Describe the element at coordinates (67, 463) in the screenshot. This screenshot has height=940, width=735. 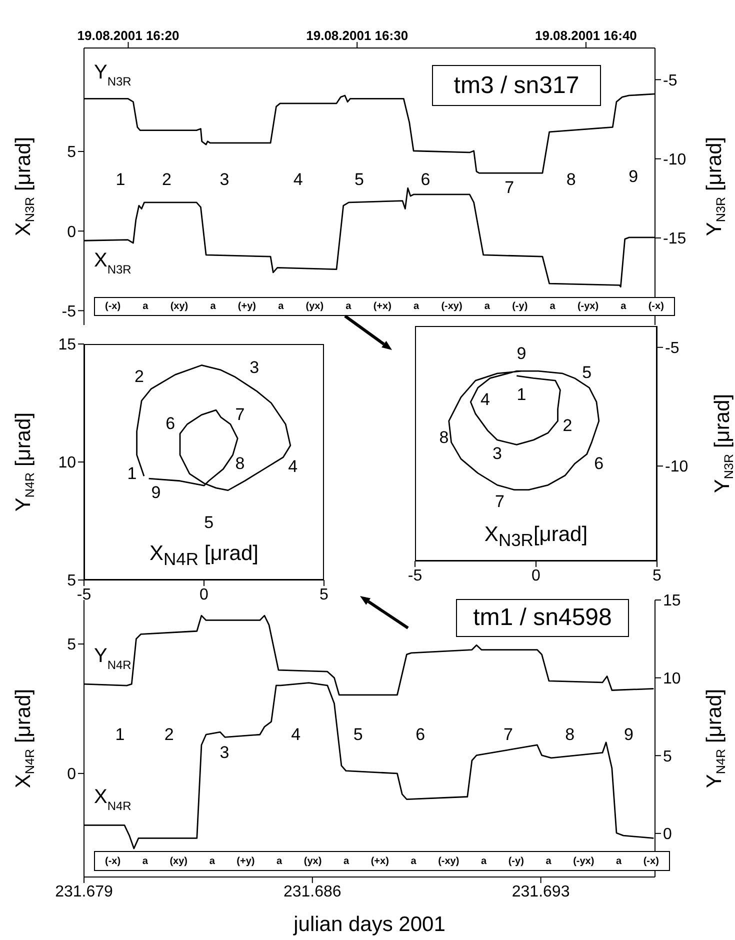
I see `y-tick-label: 10` at that location.